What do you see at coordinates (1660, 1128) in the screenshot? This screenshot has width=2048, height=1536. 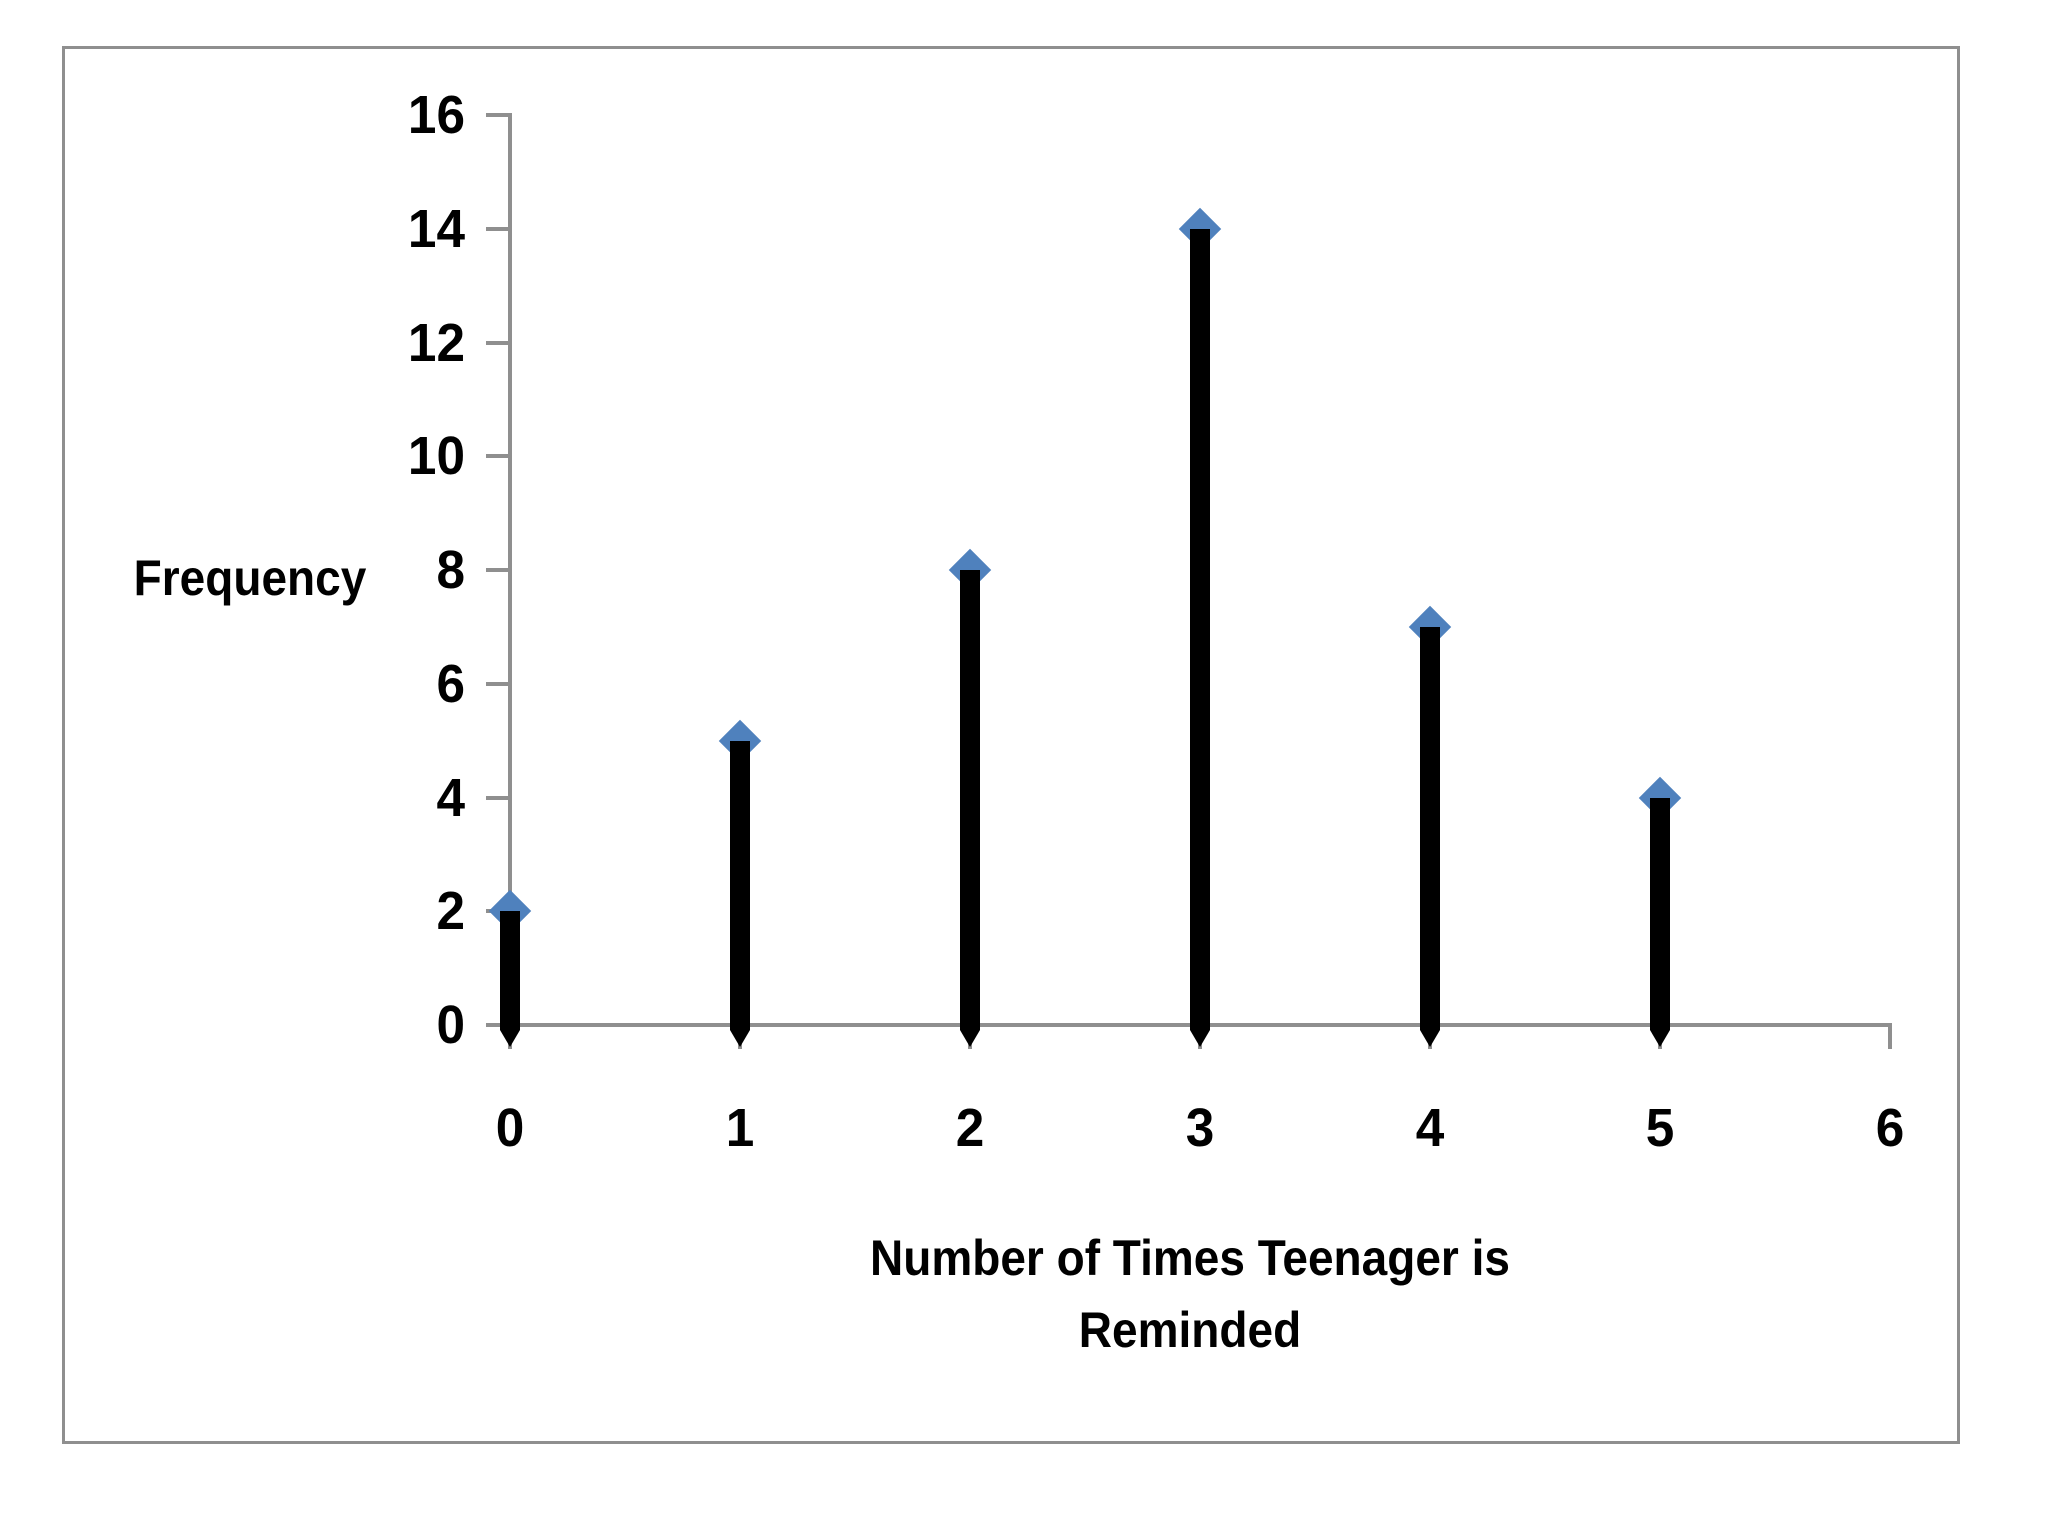 I see `x-tick-label: 5` at bounding box center [1660, 1128].